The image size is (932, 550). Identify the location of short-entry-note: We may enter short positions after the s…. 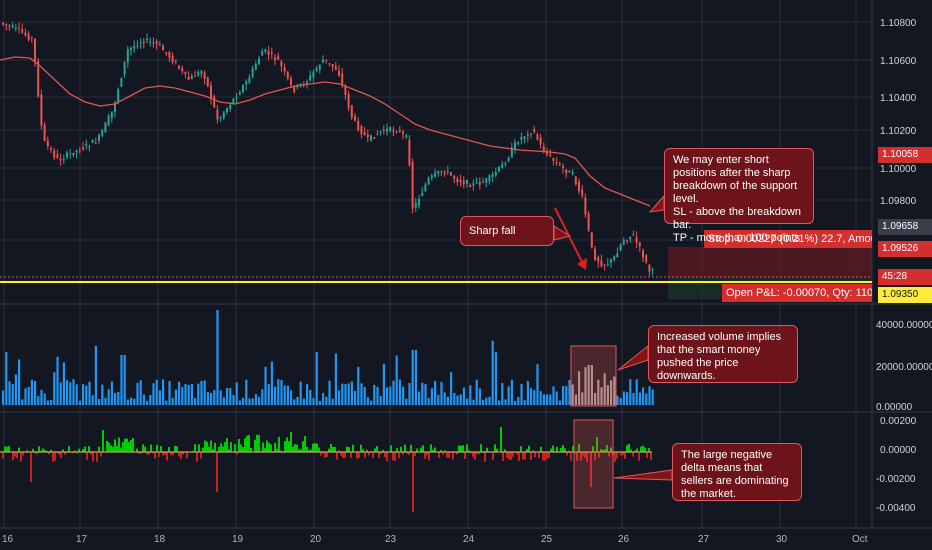
(739, 196).